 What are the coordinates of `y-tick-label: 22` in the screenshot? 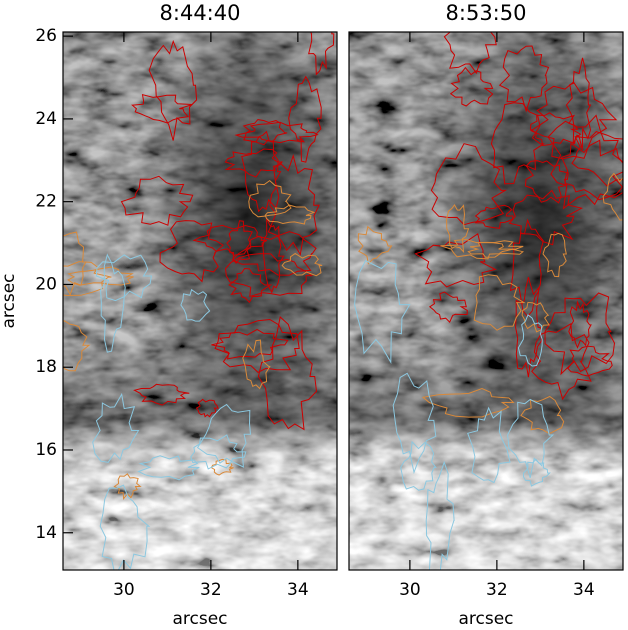 It's located at (46, 202).